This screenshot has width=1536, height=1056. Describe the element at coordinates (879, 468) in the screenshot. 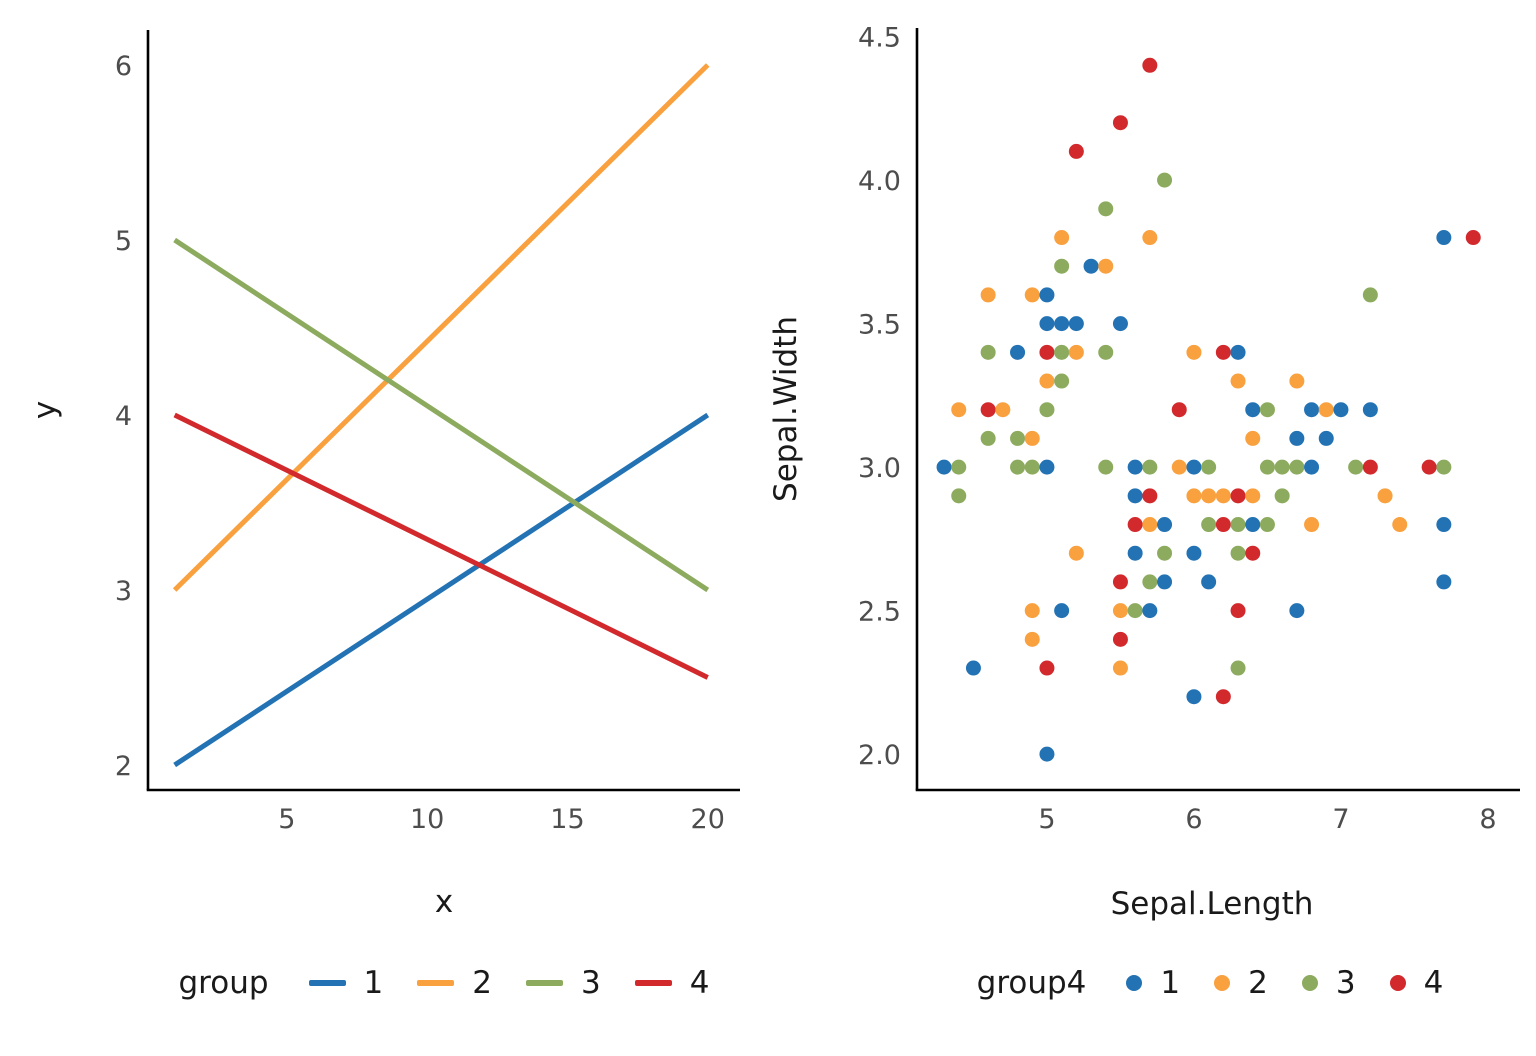

I see `y-tick-label: 3.0` at that location.